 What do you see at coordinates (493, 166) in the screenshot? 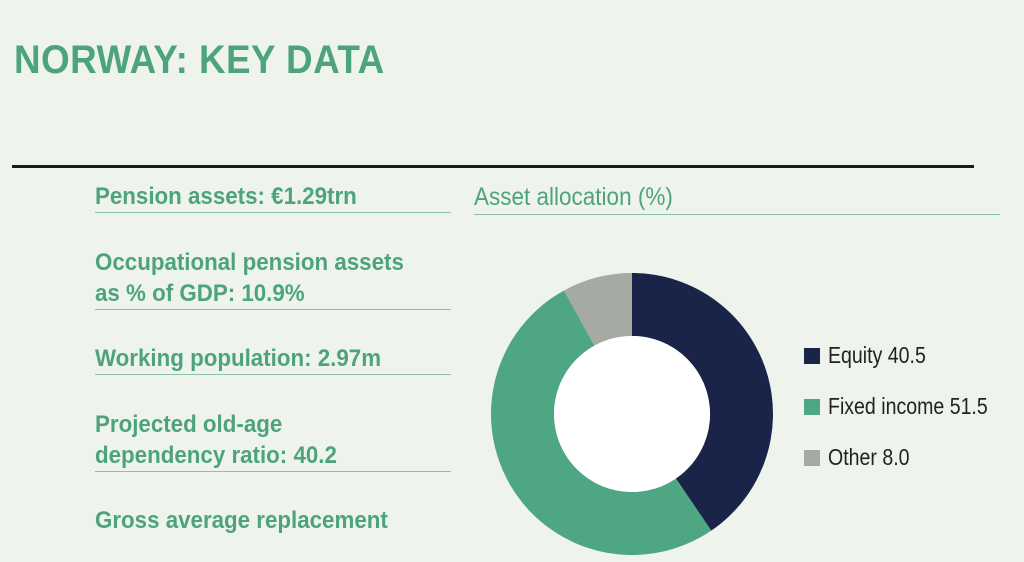
I see `divider` at bounding box center [493, 166].